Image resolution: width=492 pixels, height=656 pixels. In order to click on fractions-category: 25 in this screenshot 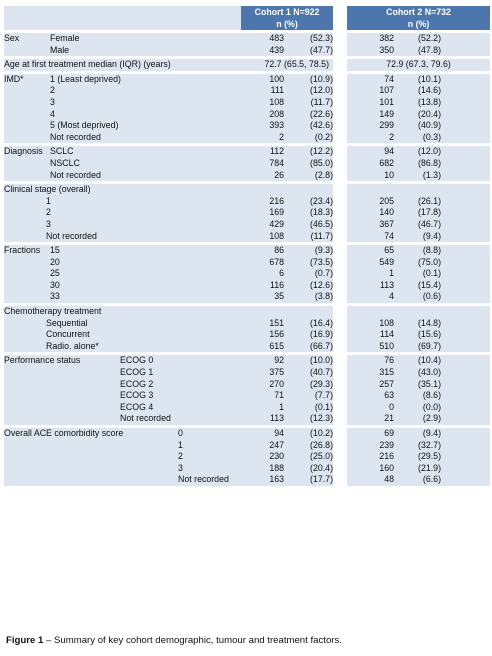, I will do `click(55, 273)`.